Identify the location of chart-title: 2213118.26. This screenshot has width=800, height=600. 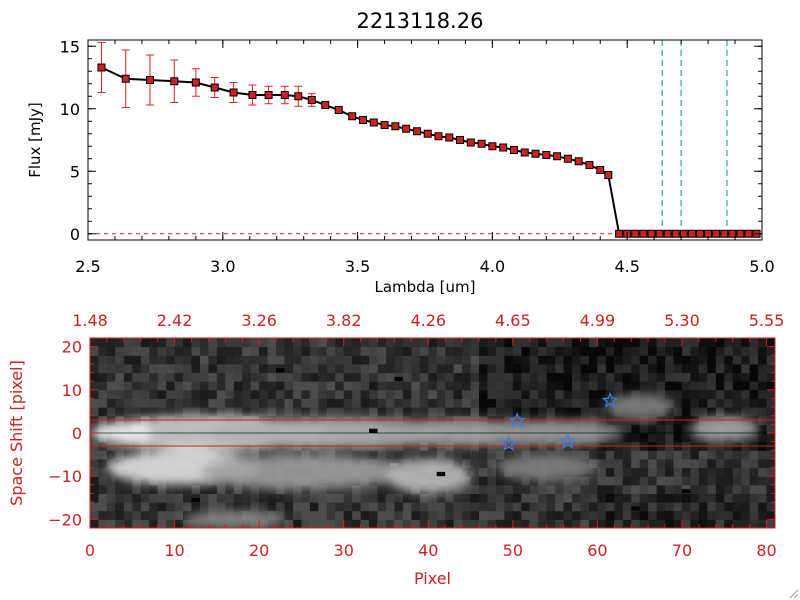
(420, 21).